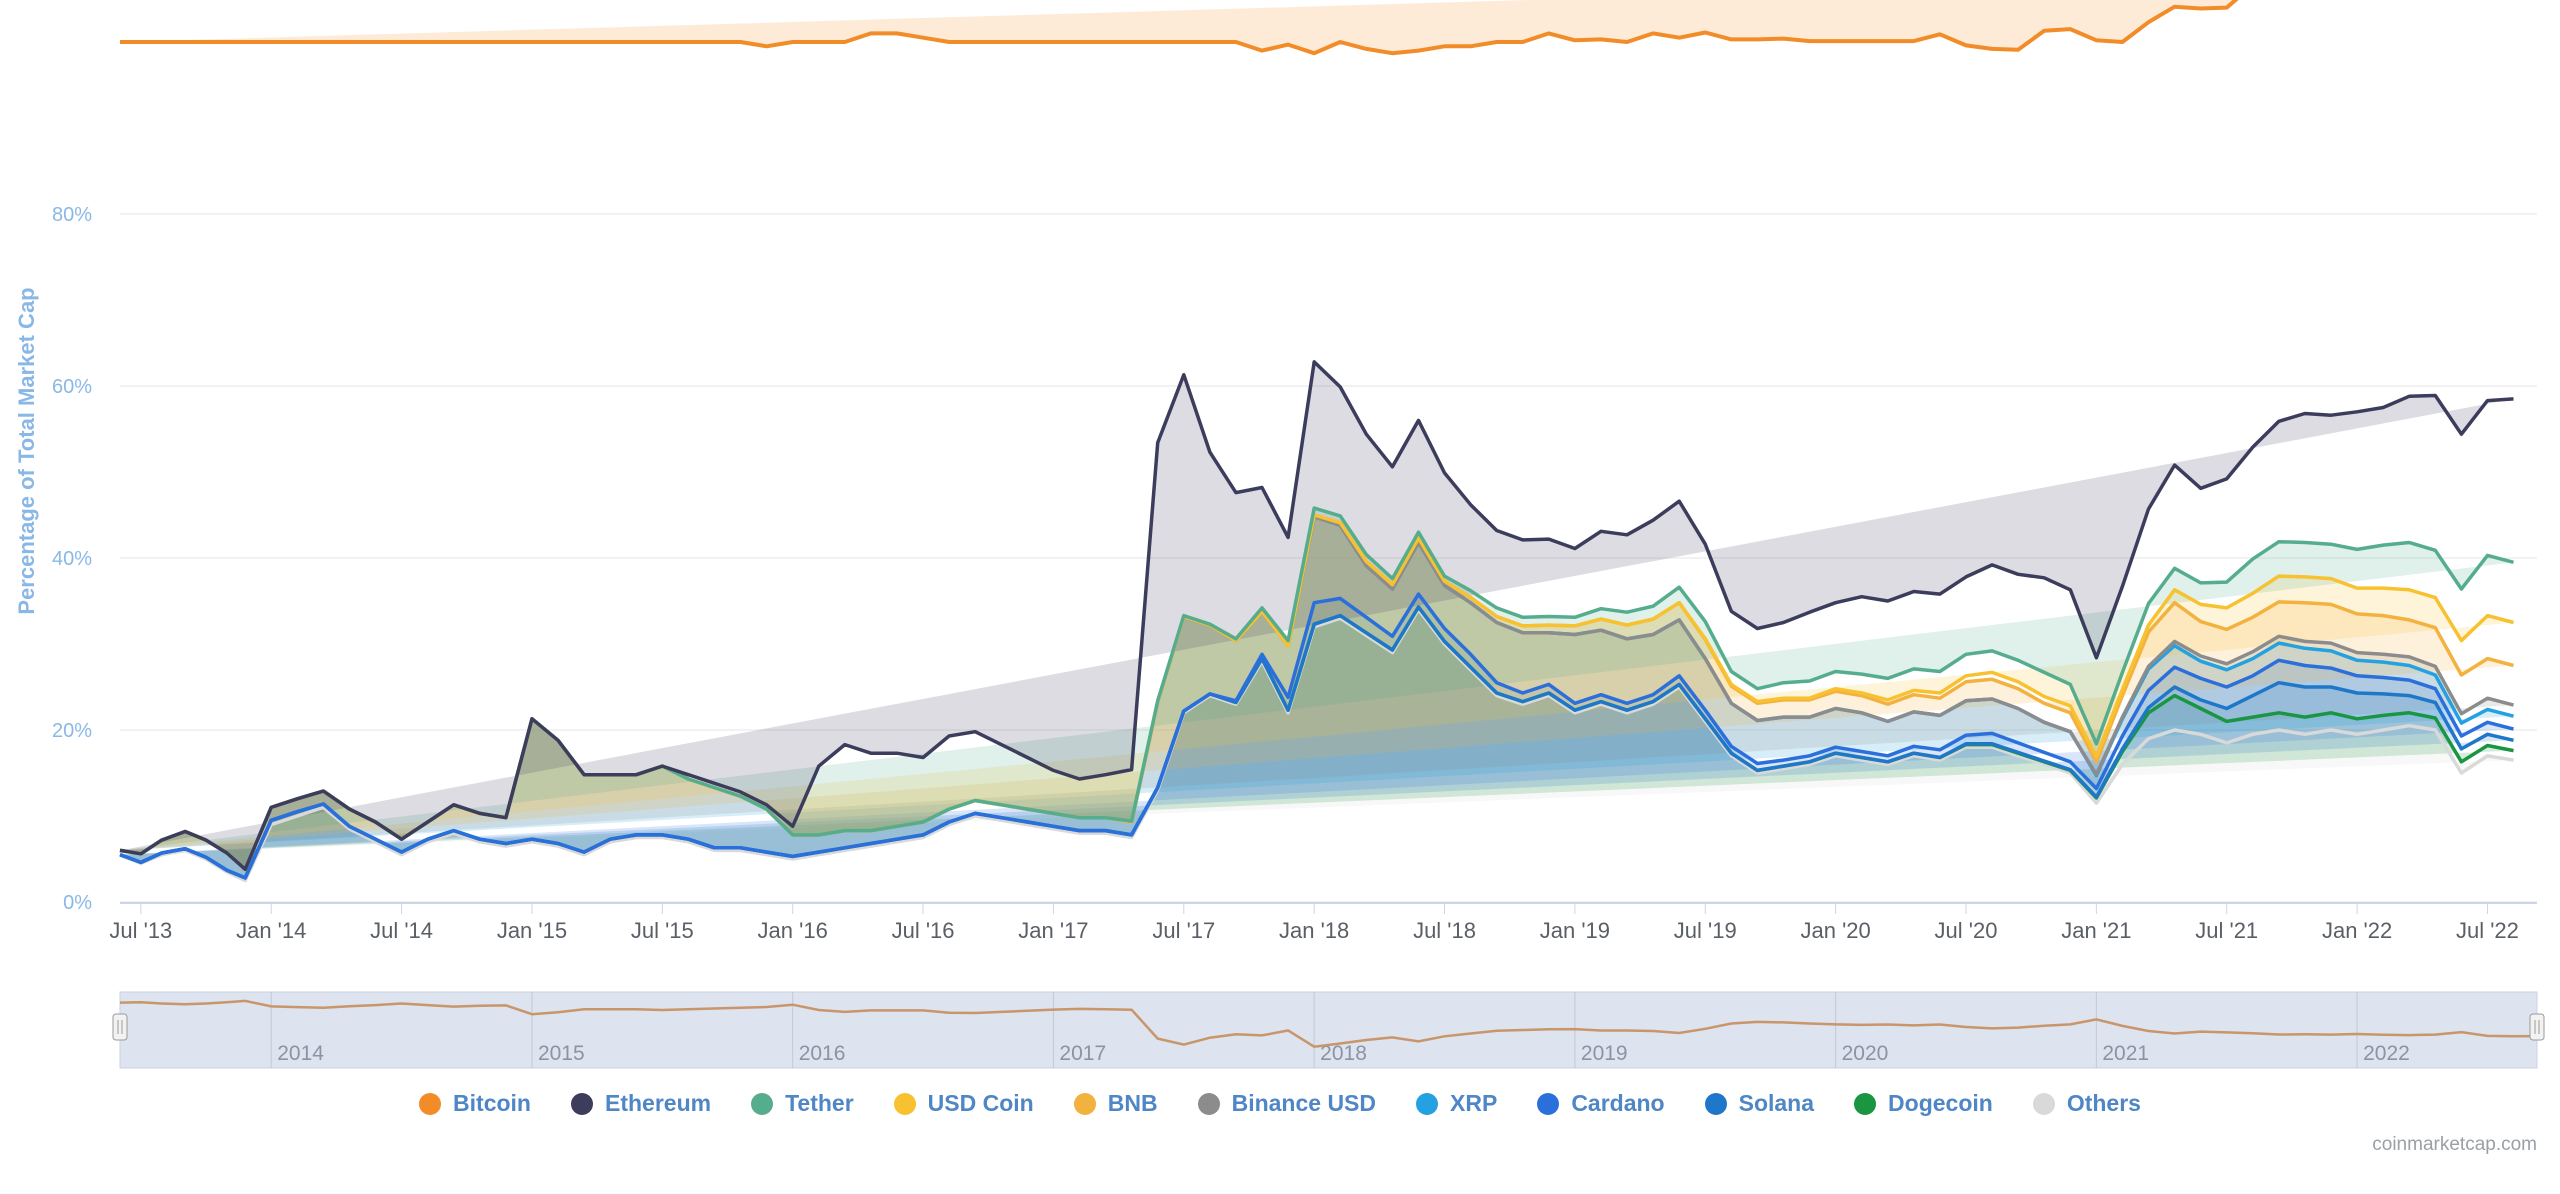 This screenshot has width=2560, height=1194. What do you see at coordinates (2386, 1053) in the screenshot?
I see `navigator-label: 2022` at bounding box center [2386, 1053].